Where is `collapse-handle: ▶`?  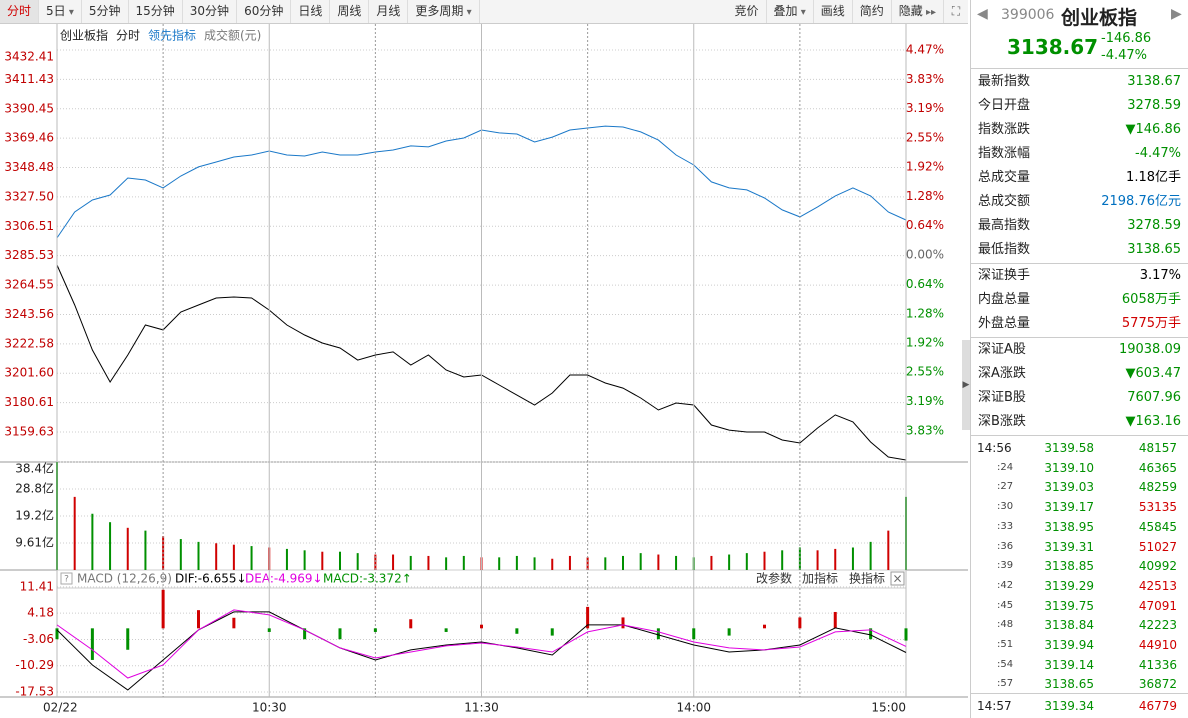
collapse-handle: ▶ is located at coordinates (966, 385).